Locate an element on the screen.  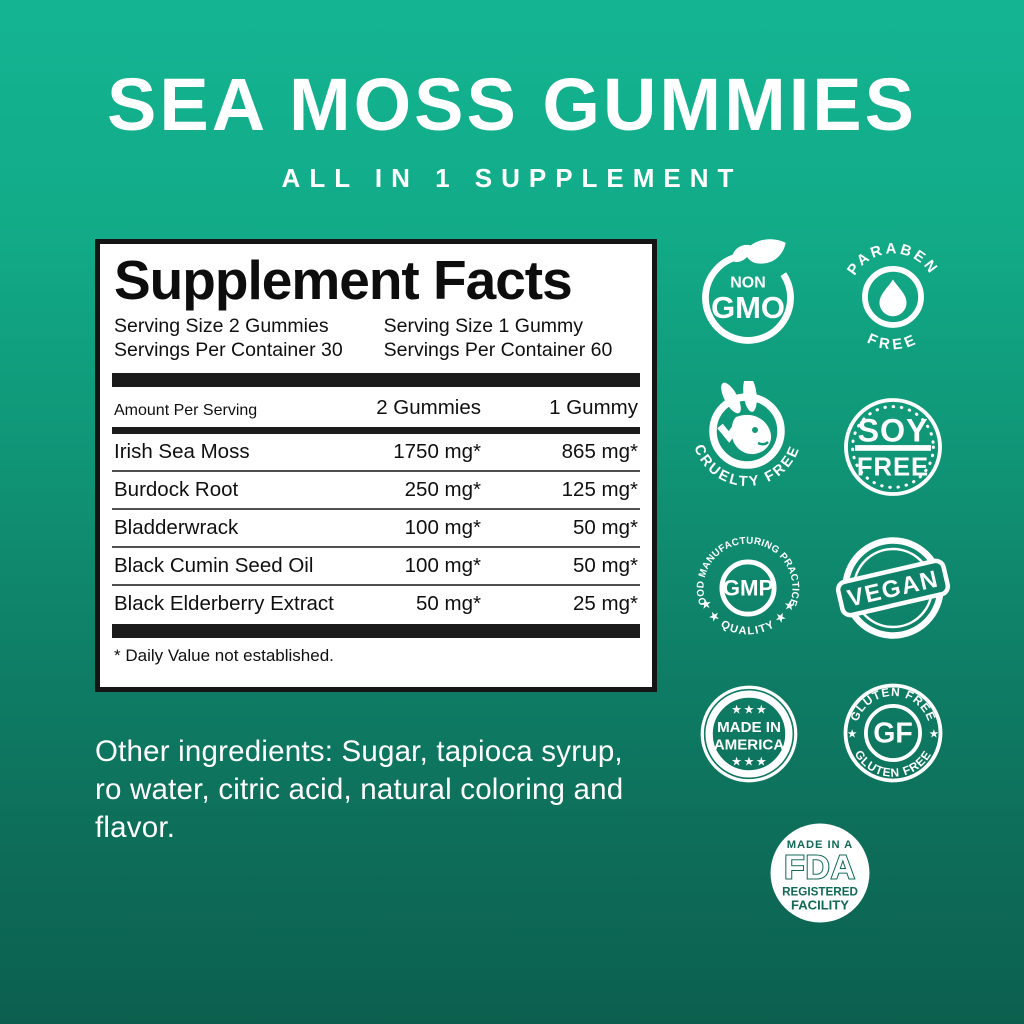
svg-text: ★ ★ QUALITY ★ ★ is located at coordinates (748, 617).